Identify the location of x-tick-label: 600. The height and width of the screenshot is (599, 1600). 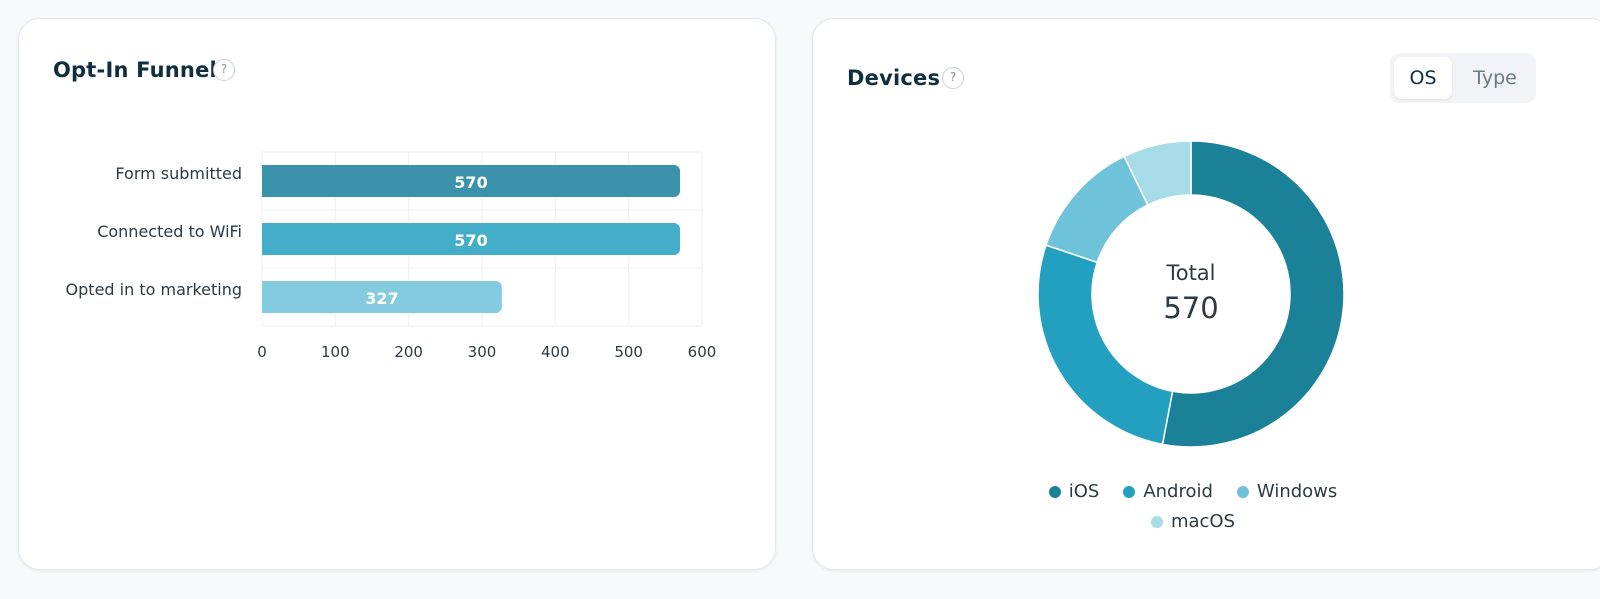
(702, 352).